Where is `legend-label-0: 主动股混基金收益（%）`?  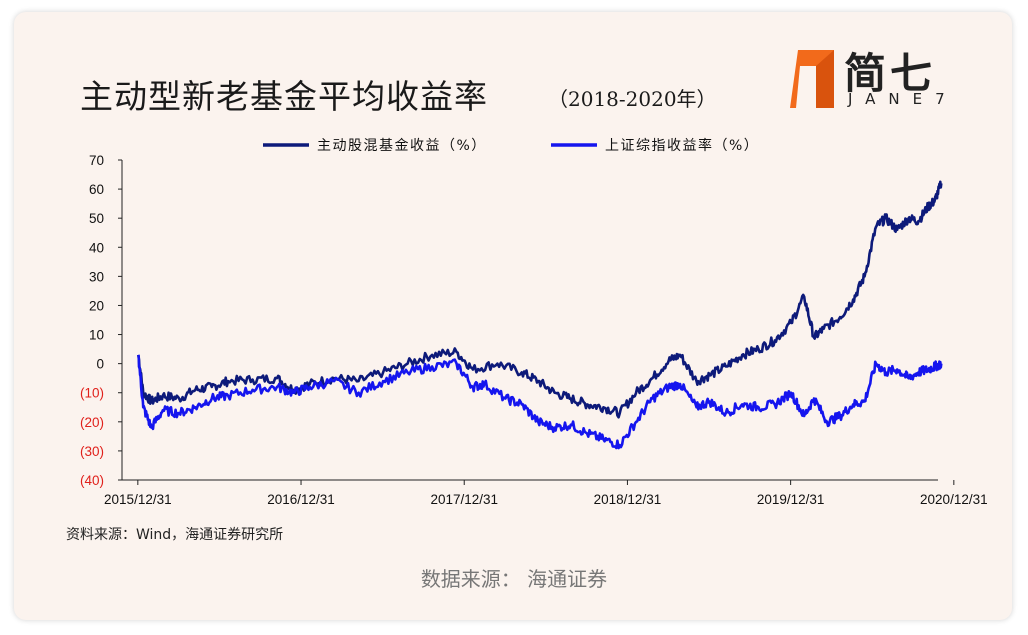
legend-label-0: 主动股混基金收益（%） is located at coordinates (402, 145).